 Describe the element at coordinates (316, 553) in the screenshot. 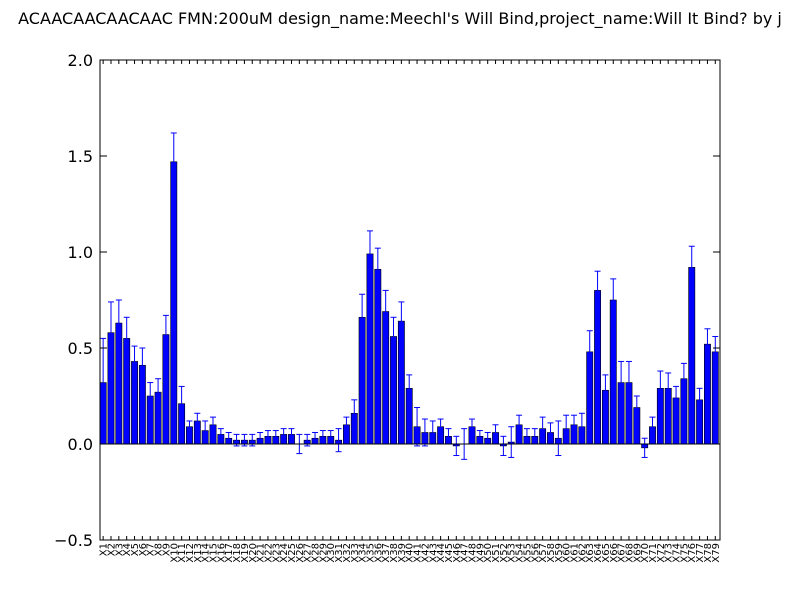

I see `x-tick-label: X28` at that location.